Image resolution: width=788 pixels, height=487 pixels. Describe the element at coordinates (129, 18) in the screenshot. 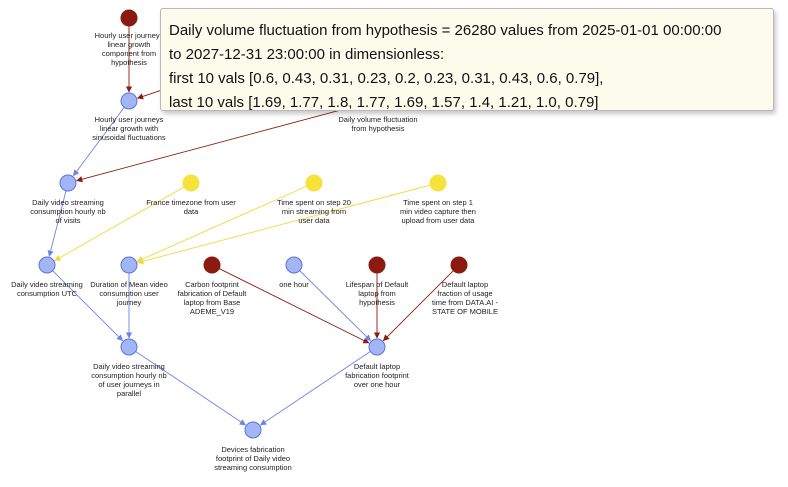

I see `graph-node-n1` at that location.